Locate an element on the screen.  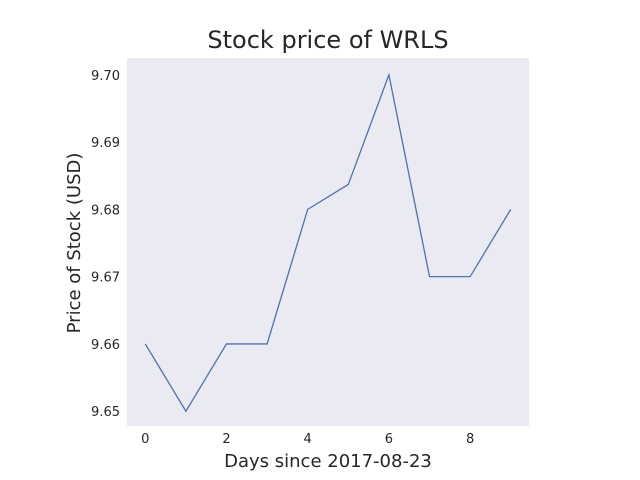
y-axis-ticks: 9.65 9.66 9.67 9.68 9.69 9.70 is located at coordinates (105, 244).